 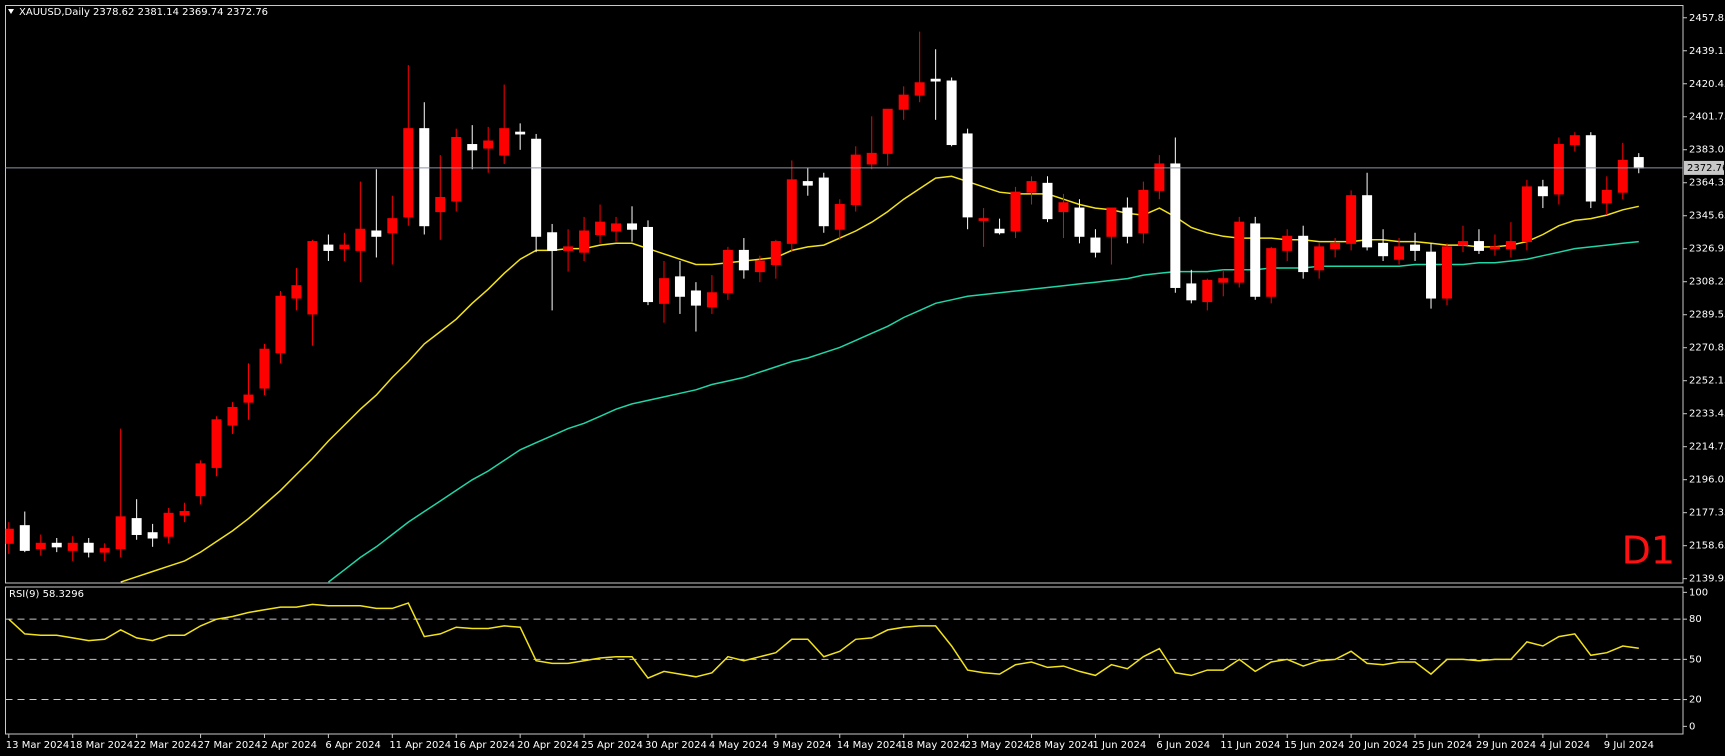 I want to click on y-tick-label: 2177.35, so click(x=1707, y=513).